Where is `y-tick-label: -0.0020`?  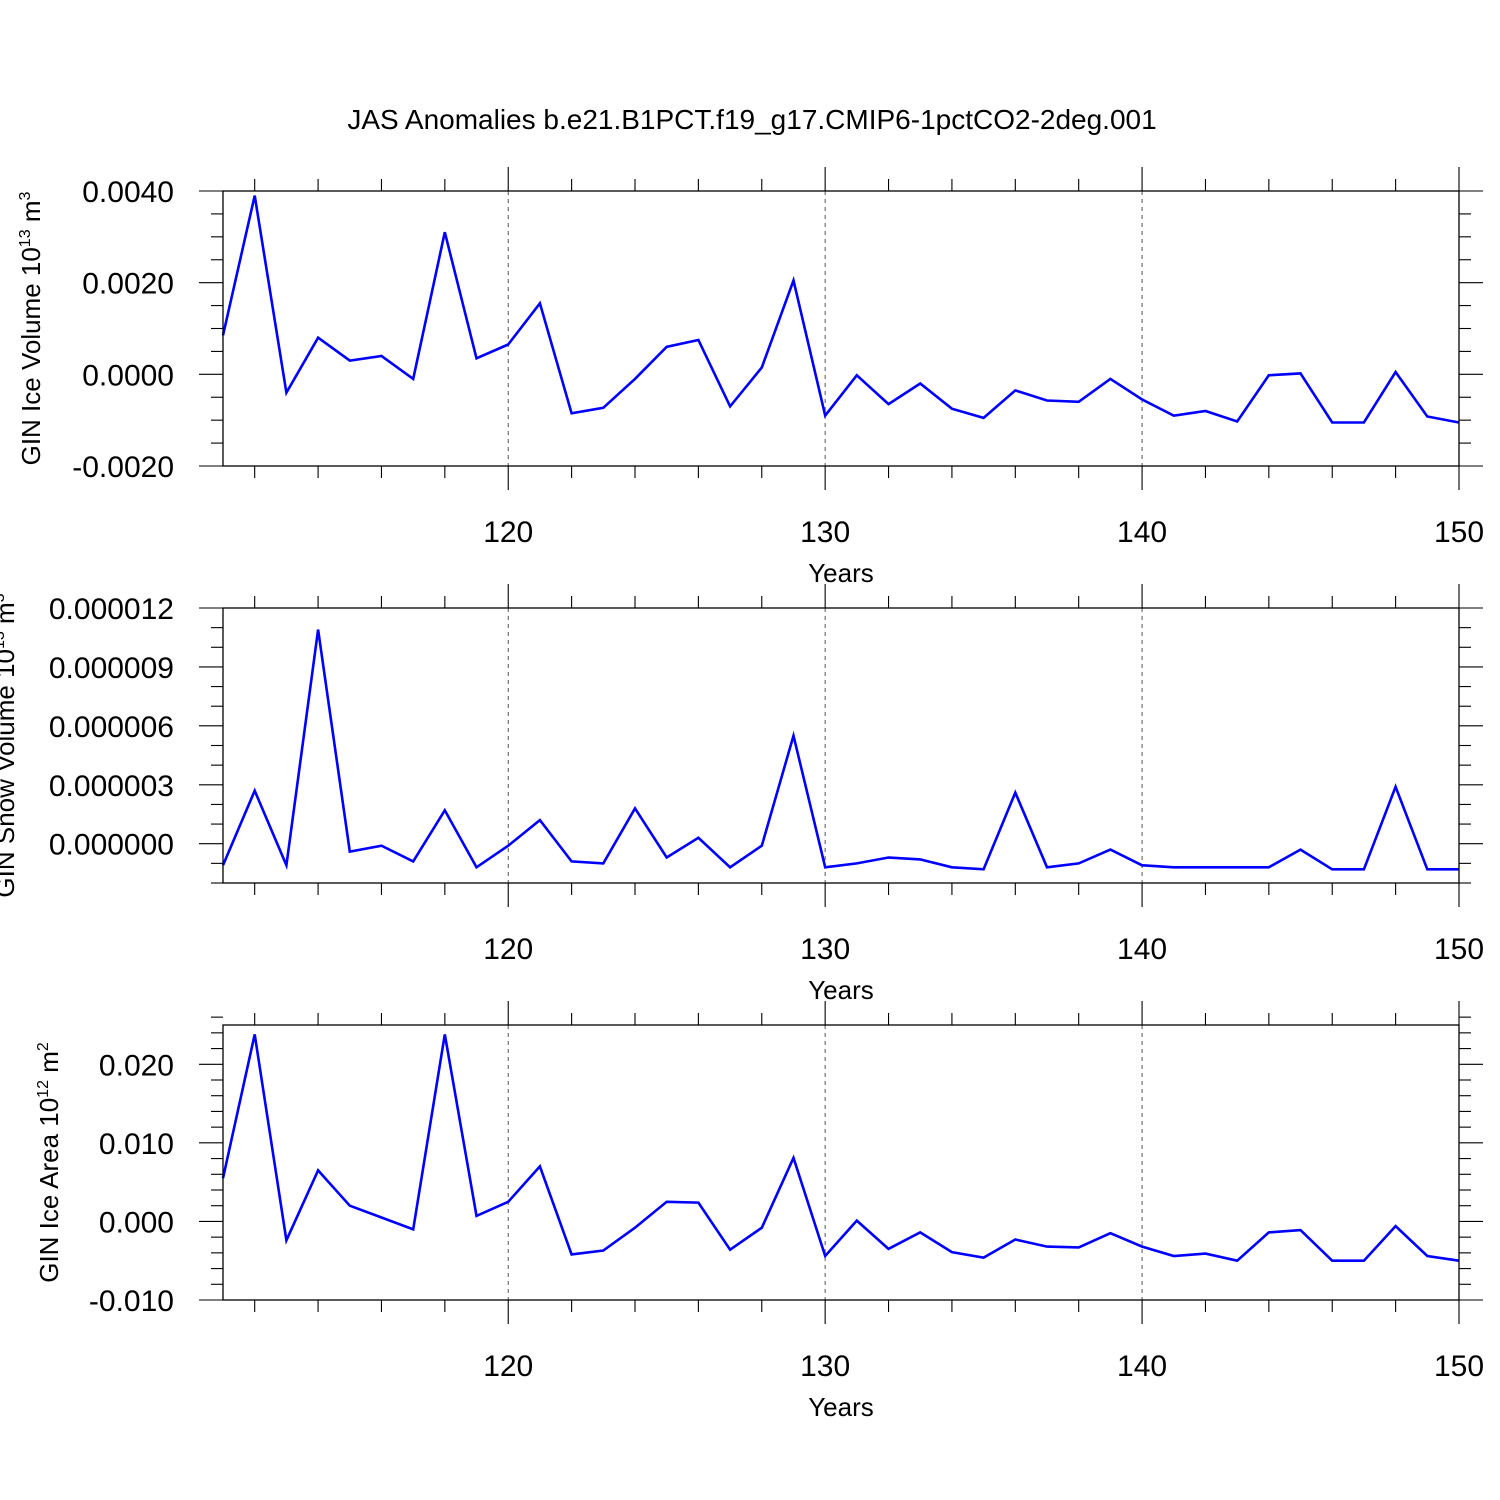
y-tick-label: -0.0020 is located at coordinates (123, 467).